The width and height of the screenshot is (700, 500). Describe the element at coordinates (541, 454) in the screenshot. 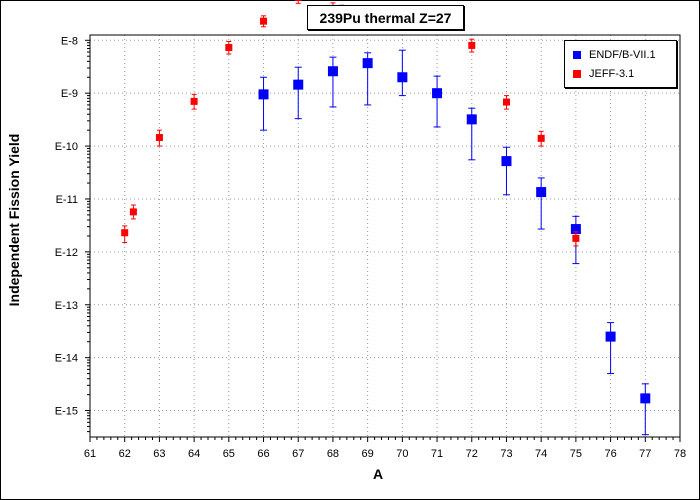

I see `x-tick-label: 74` at that location.